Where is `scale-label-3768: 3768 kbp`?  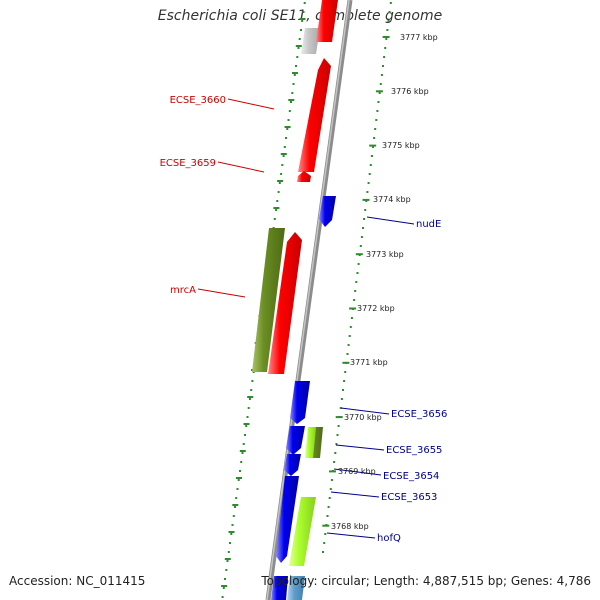 scale-label-3768: 3768 kbp is located at coordinates (350, 526).